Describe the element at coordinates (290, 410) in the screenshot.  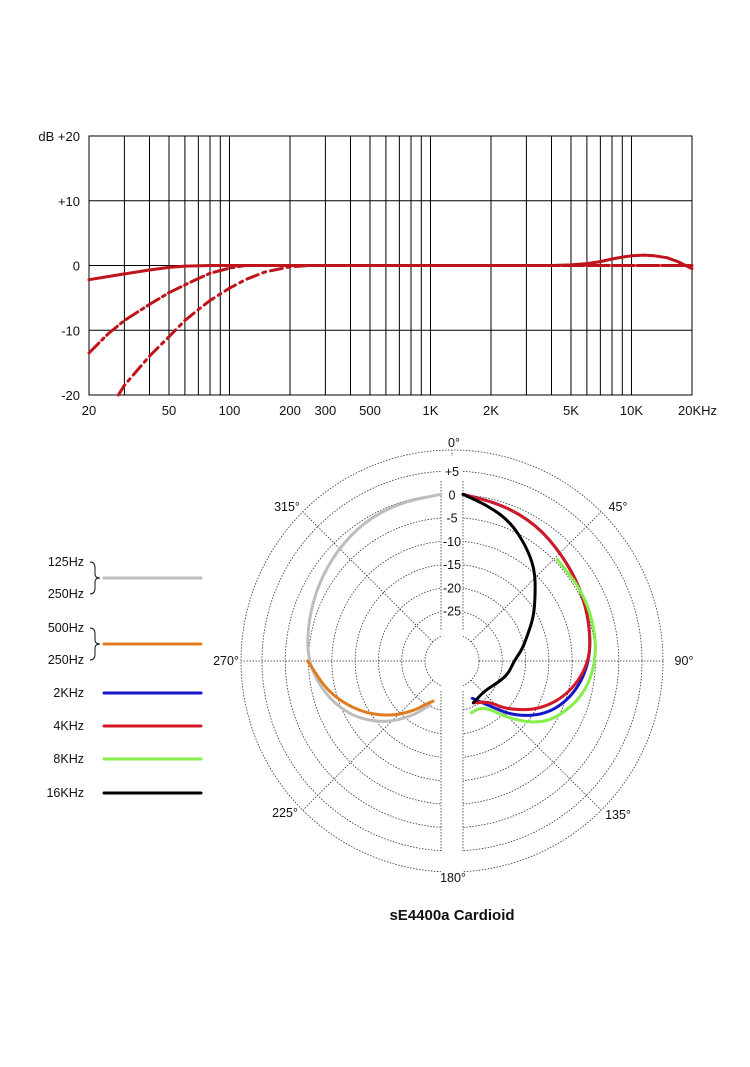
I see `x-tick-label: 200` at that location.